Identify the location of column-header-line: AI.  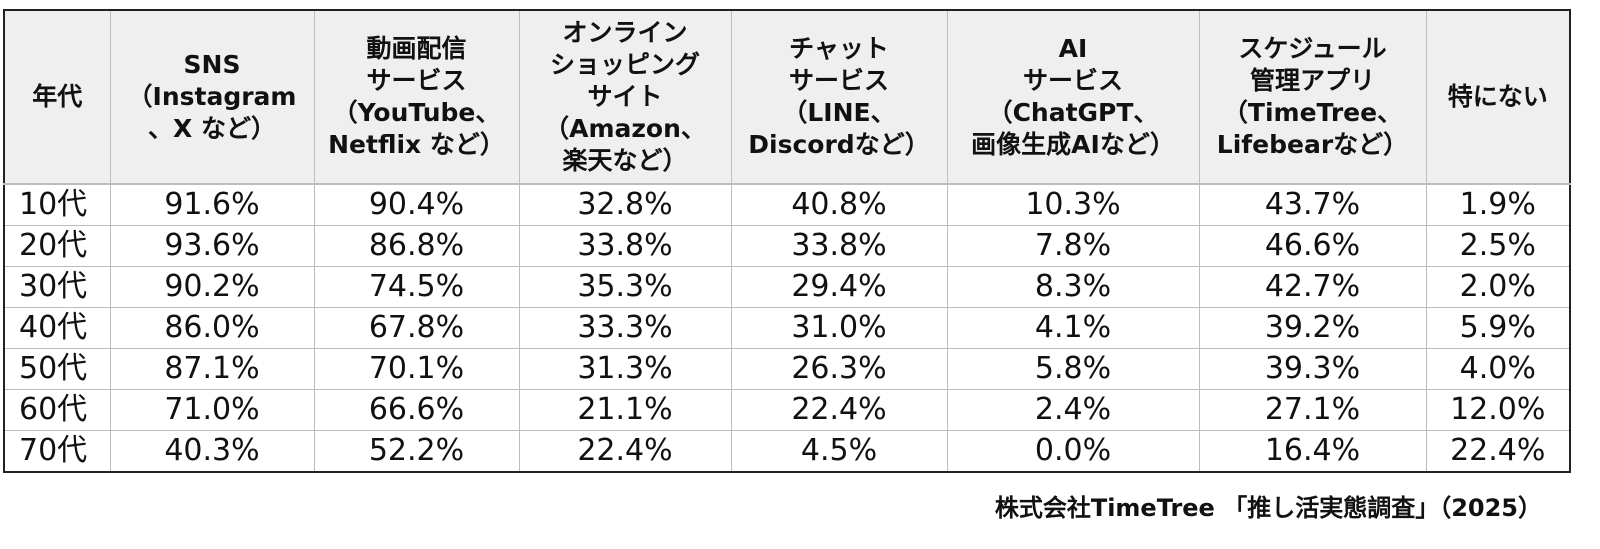
(1073, 48).